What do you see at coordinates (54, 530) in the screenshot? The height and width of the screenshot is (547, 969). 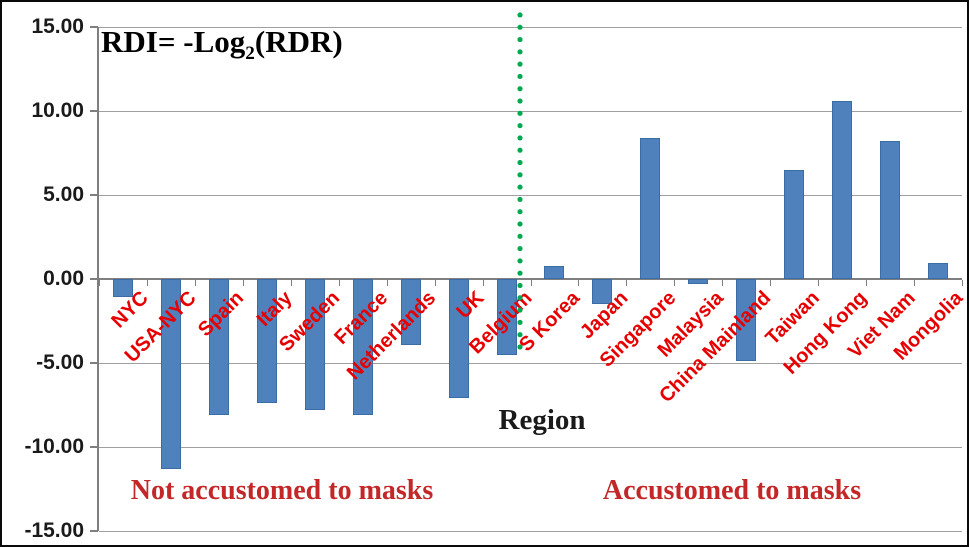 I see `y-axis-label: -15.00` at bounding box center [54, 530].